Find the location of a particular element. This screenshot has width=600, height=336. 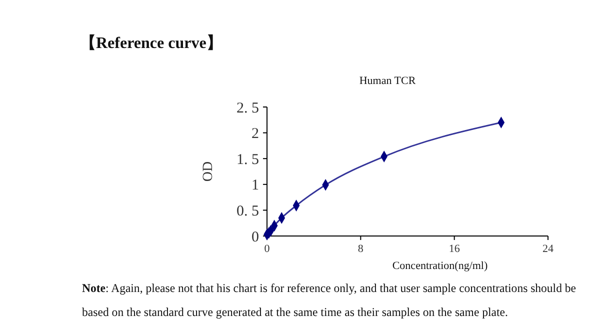

text: Note: Again, please not that his chart is for reference only, and that user sample concentrations should be based on the standard curve generated at the same time as their samples on the same plate. is located at coordinates (334, 300).